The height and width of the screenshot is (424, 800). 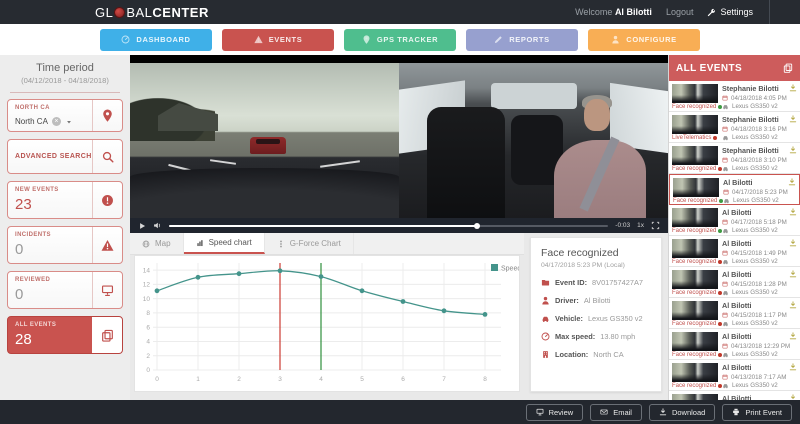 I want to click on location-pin-button, so click(x=107, y=115).